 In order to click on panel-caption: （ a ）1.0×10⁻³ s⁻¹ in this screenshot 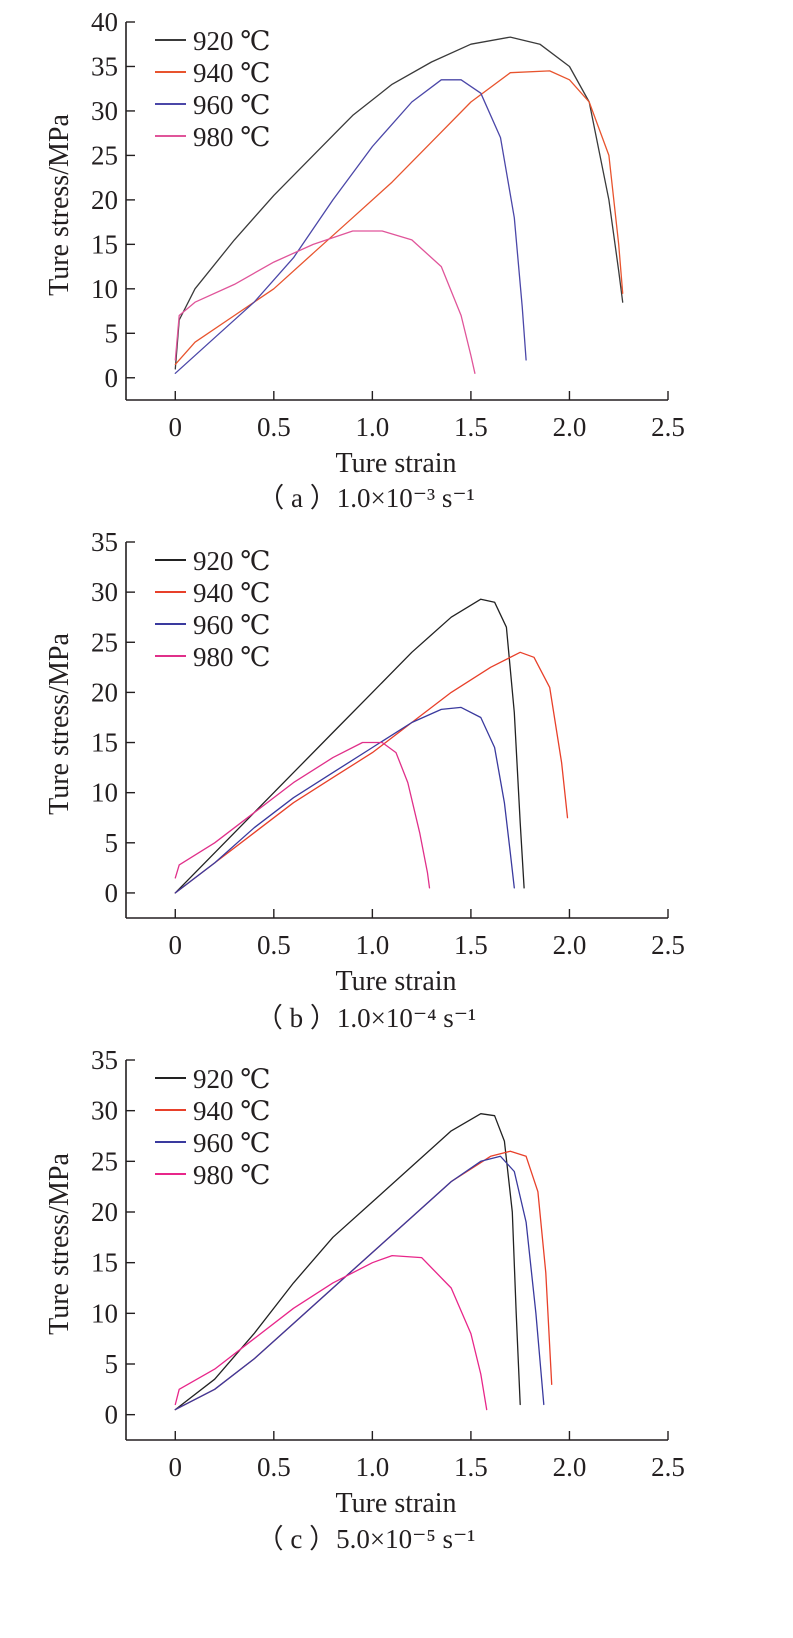, I will do `click(365, 498)`.